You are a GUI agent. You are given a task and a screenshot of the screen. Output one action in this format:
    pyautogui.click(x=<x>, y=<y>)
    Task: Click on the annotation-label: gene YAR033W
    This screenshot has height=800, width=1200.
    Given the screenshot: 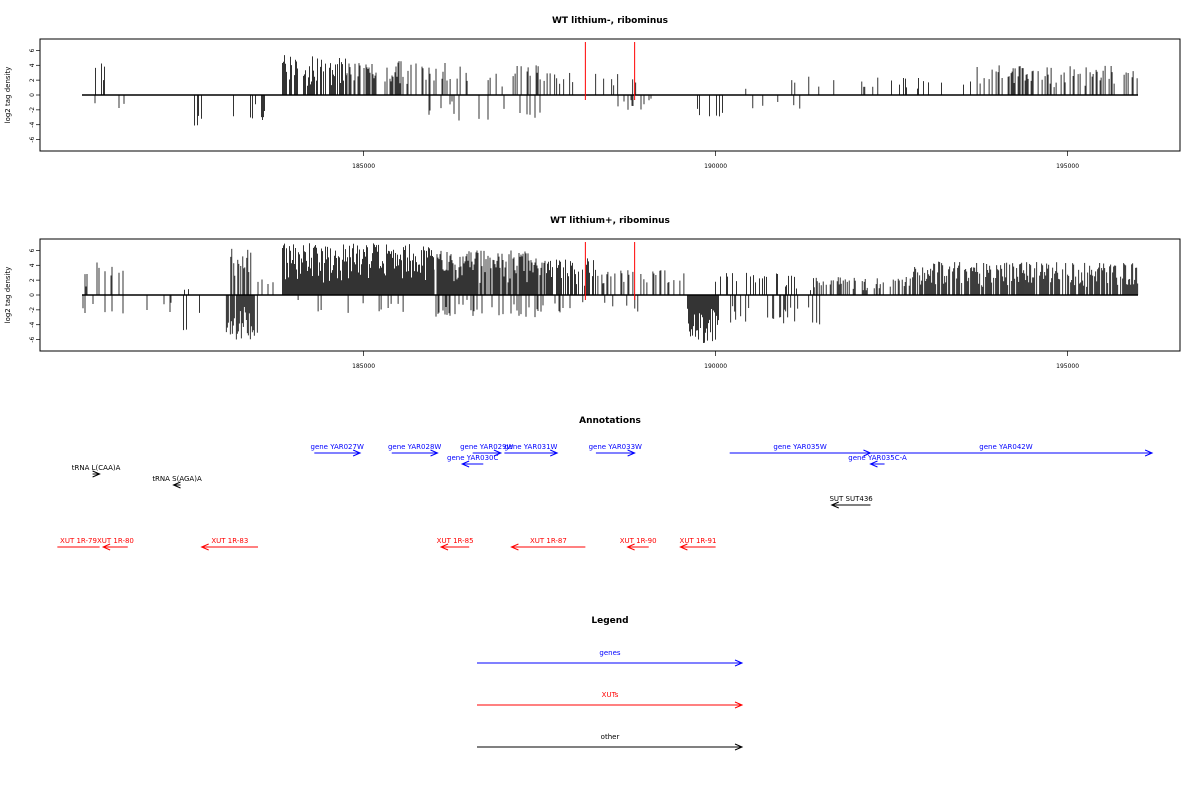 What is the action you would take?
    pyautogui.click(x=615, y=447)
    